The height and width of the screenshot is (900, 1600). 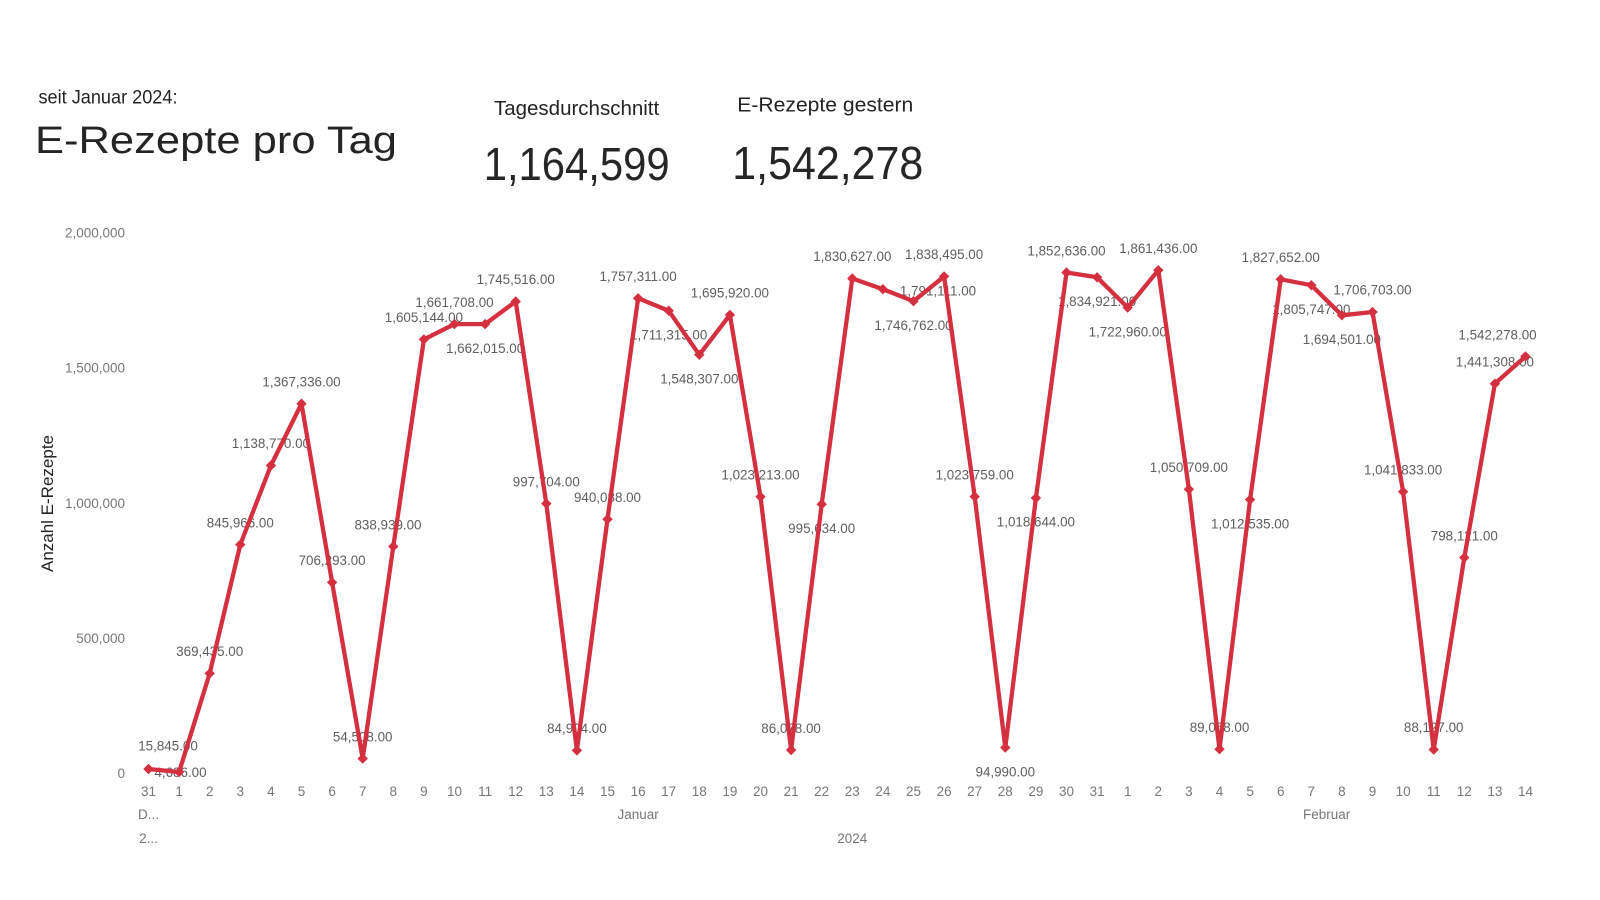 What do you see at coordinates (1403, 469) in the screenshot?
I see `svg-text: 1,041,833.00` at bounding box center [1403, 469].